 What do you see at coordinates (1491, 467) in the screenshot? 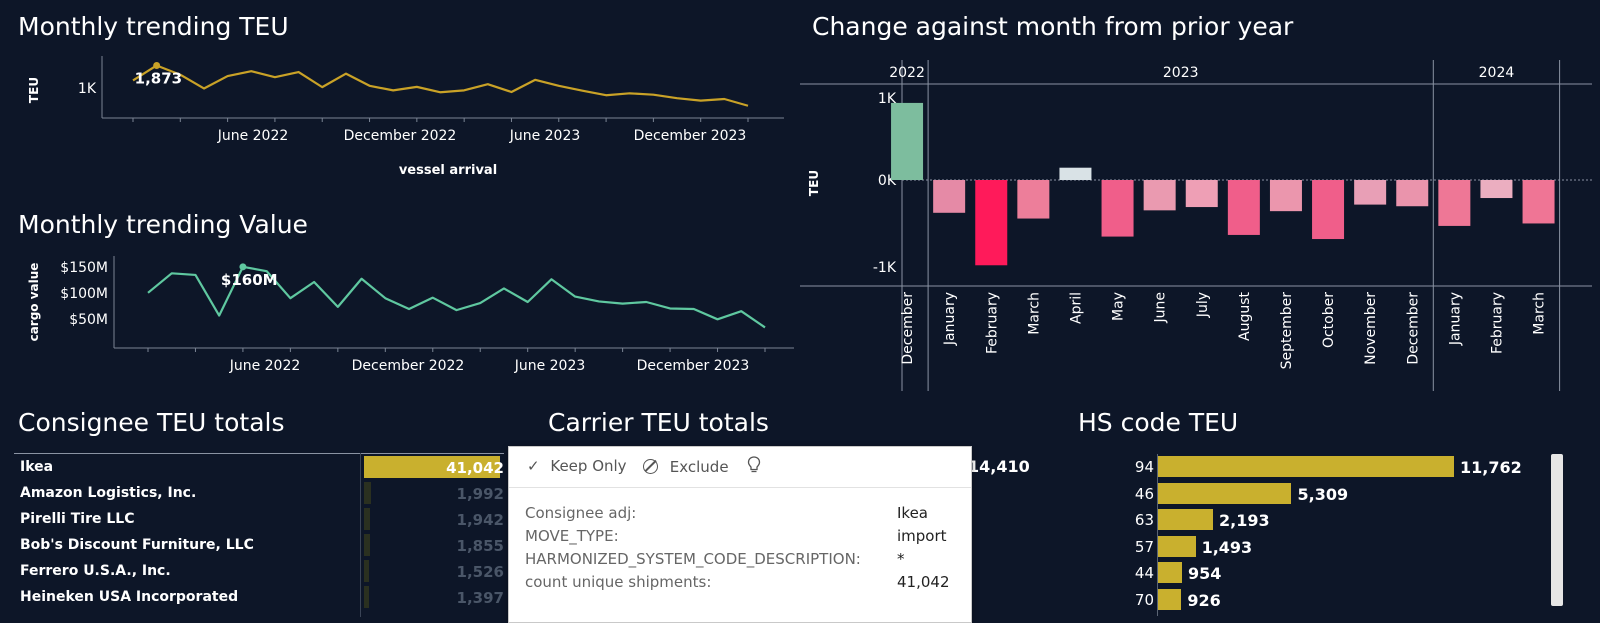
I see `hs-code-value: 11,762` at bounding box center [1491, 467].